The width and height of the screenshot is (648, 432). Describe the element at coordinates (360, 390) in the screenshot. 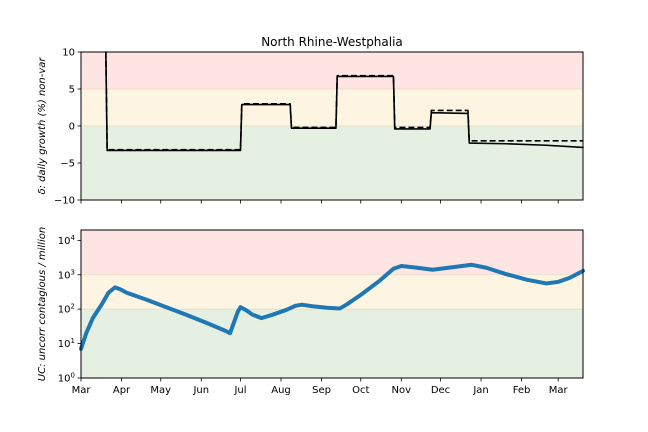

I see `x-tick-label: Oct` at that location.